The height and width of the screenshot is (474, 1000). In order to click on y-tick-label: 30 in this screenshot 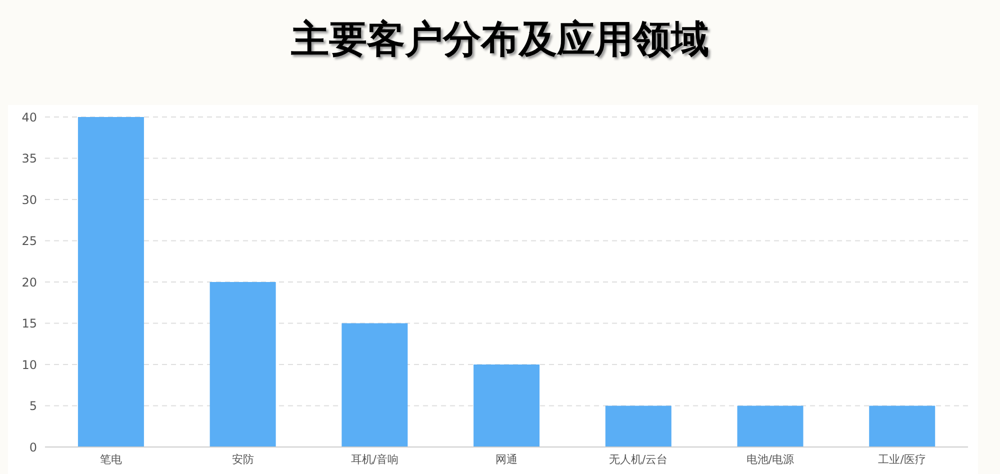, I will do `click(29, 199)`.